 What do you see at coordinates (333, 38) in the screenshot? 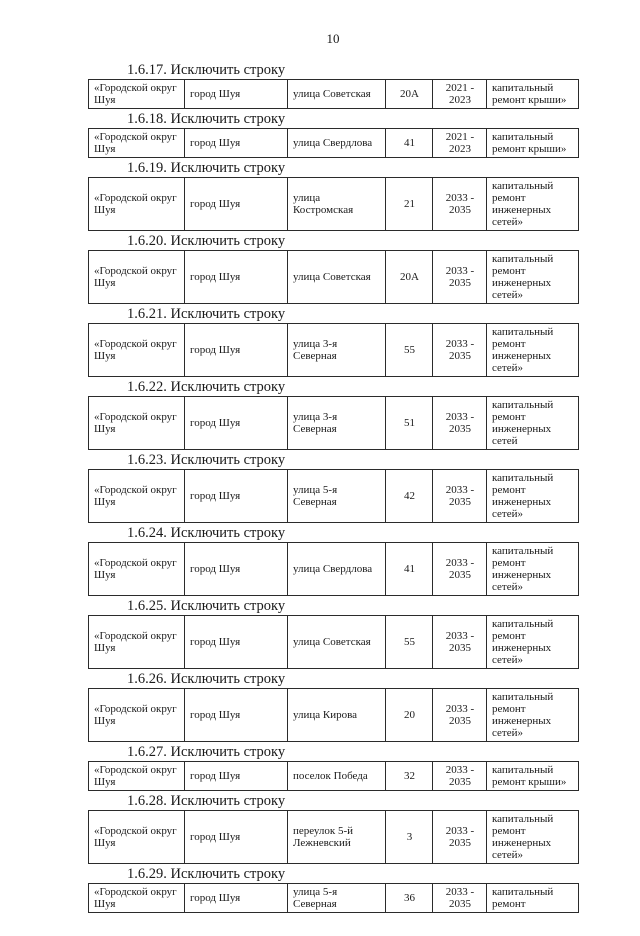
I see `page-number: 10` at bounding box center [333, 38].